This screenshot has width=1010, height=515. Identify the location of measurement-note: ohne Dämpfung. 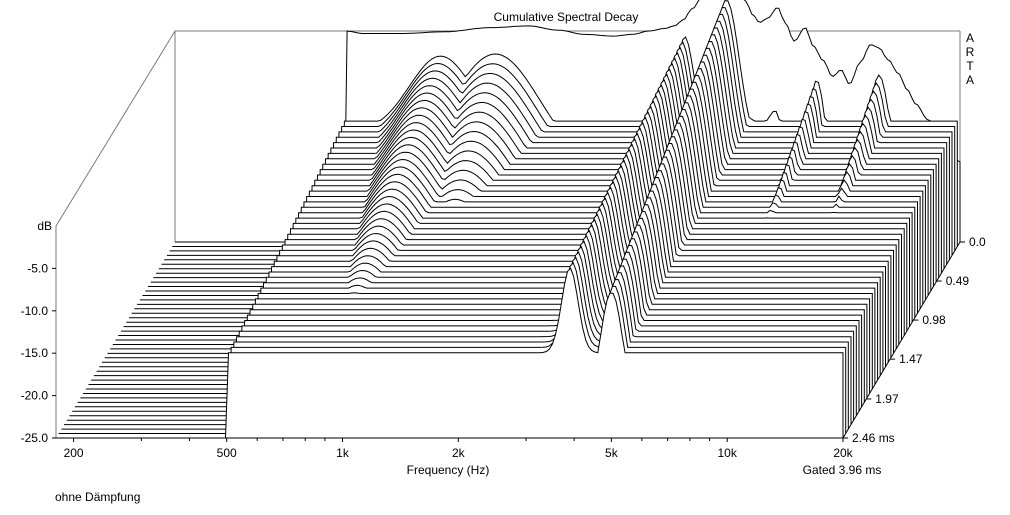
(97, 497).